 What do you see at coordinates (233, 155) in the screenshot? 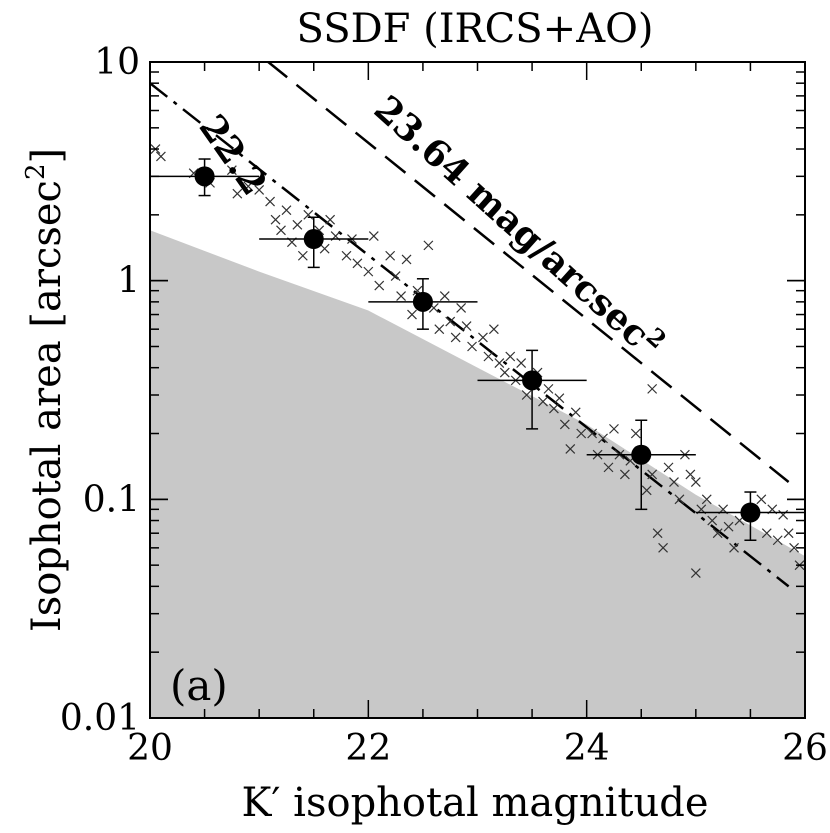
I see `line-label-22-2: 22.2` at bounding box center [233, 155].